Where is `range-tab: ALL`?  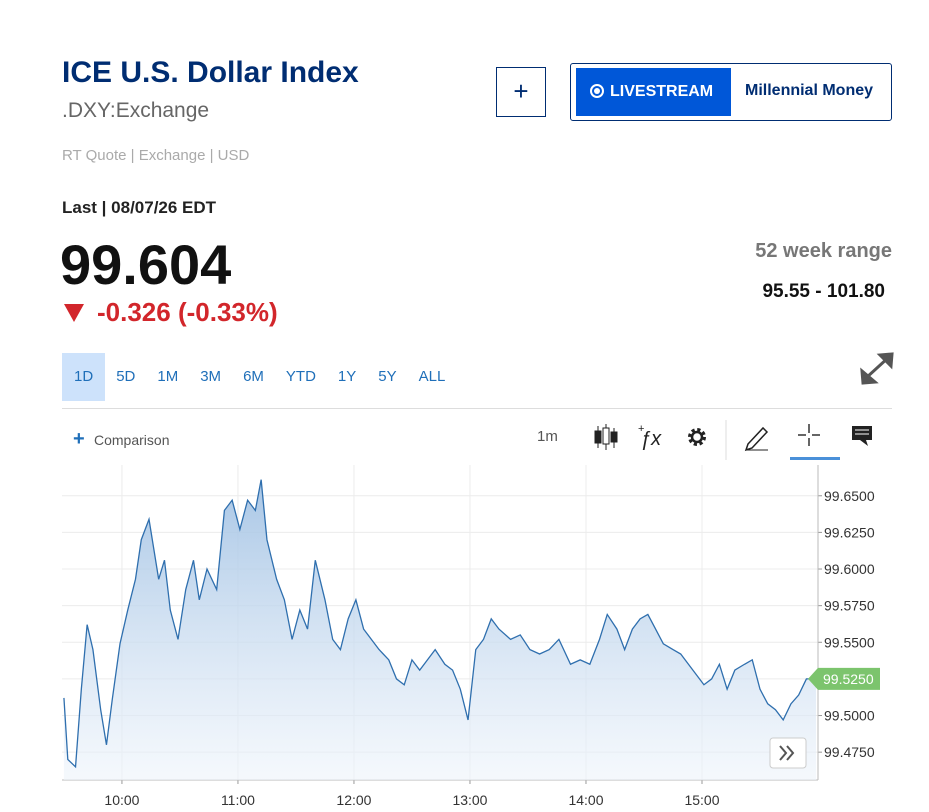
range-tab: ALL is located at coordinates (432, 376).